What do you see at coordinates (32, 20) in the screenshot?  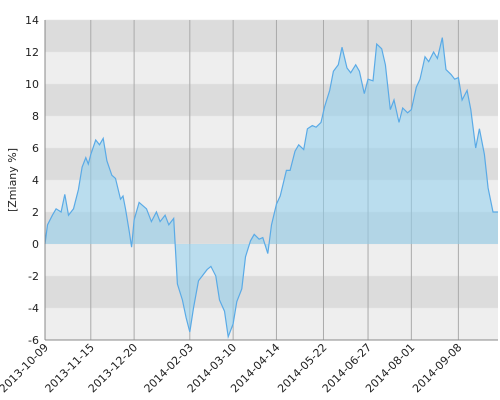 I see `y-tick-label: 14` at bounding box center [32, 20].